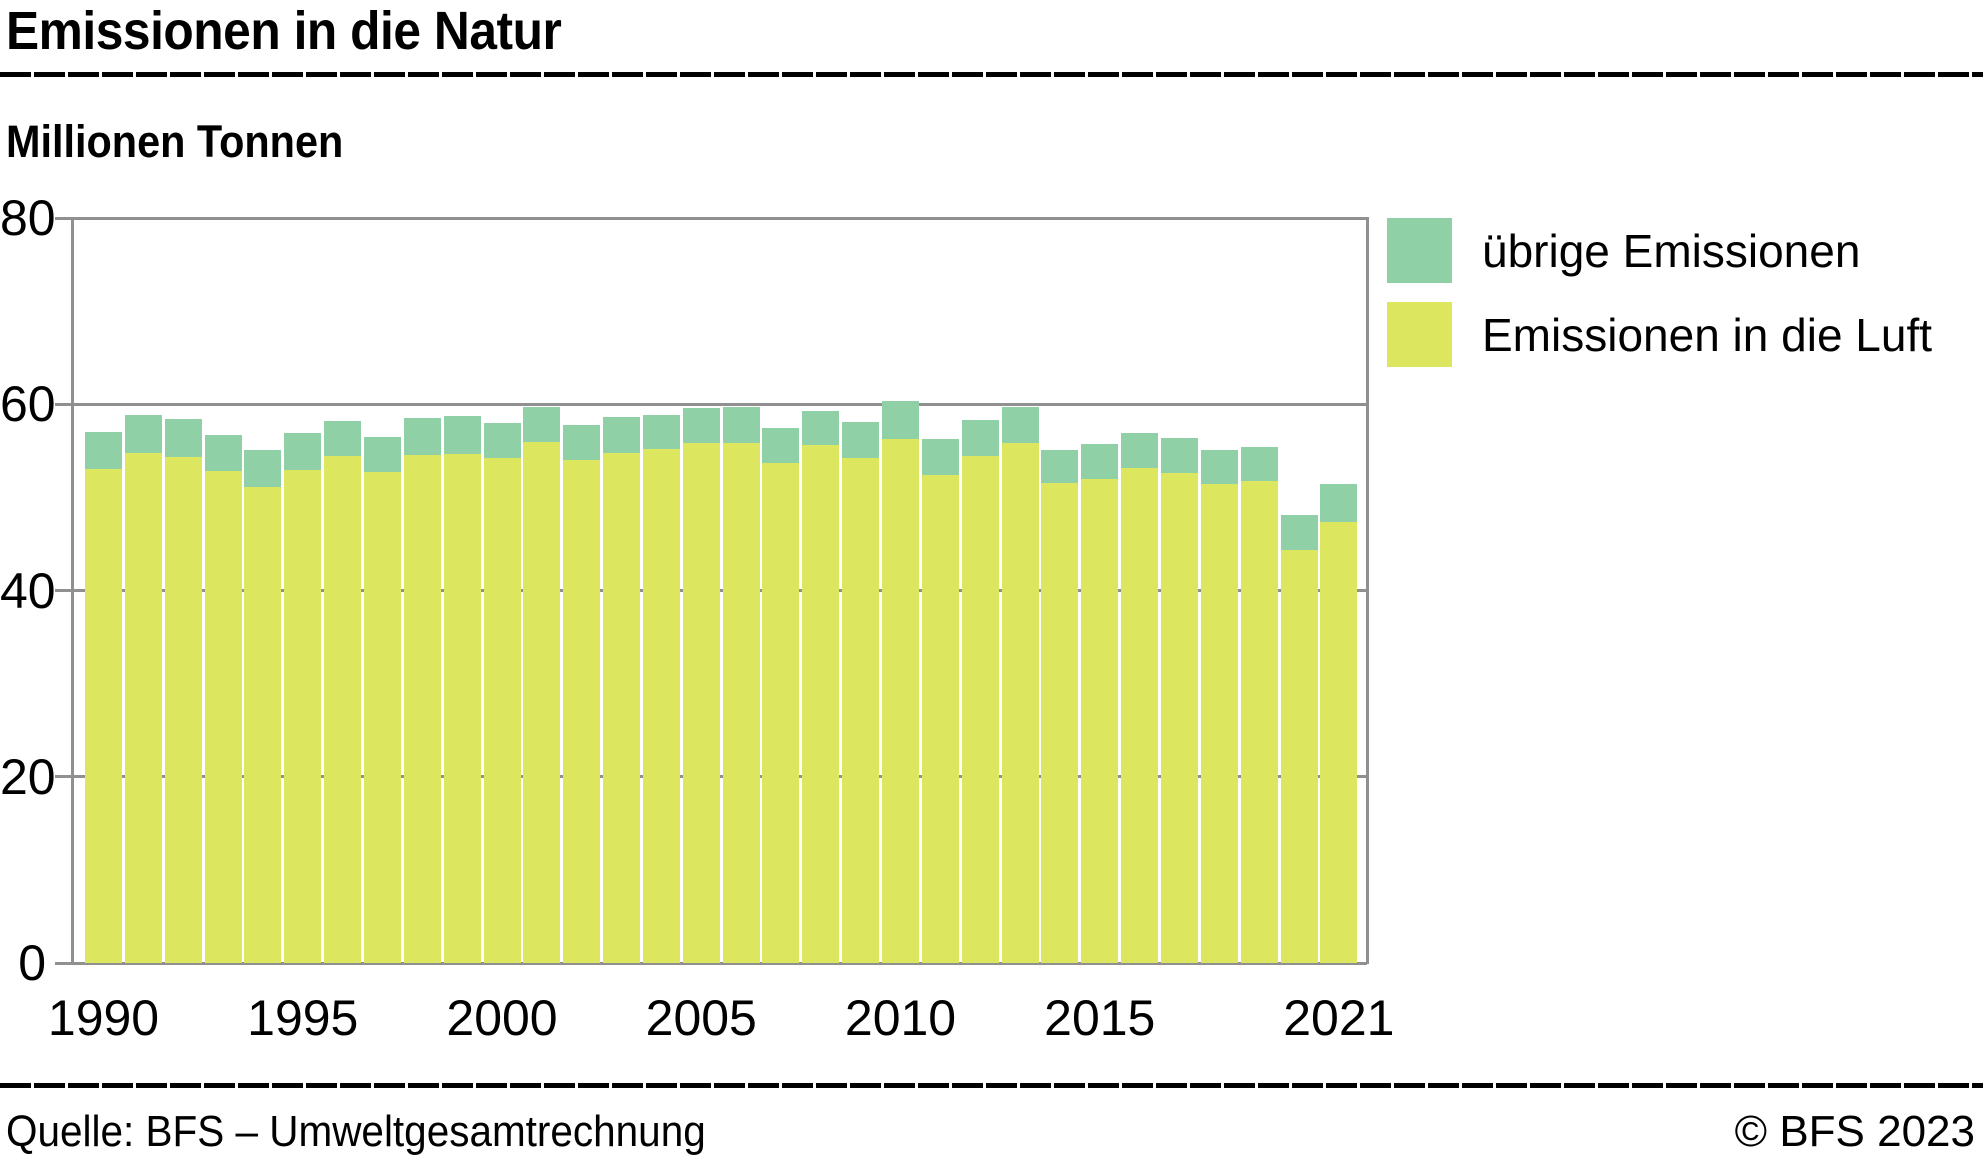  I want to click on bar-1998, so click(422, 690).